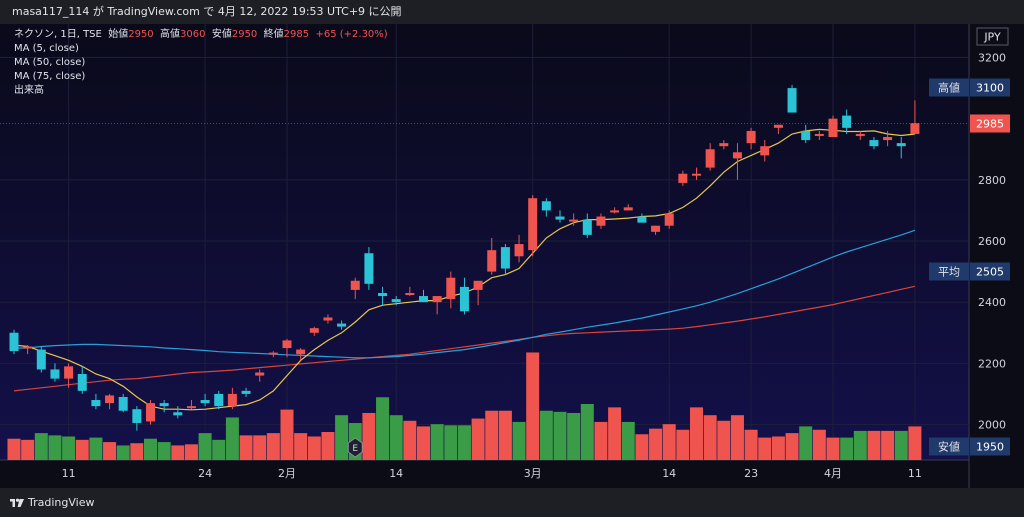 The height and width of the screenshot is (517, 1024). I want to click on legend-high-label: 高値, so click(170, 34).